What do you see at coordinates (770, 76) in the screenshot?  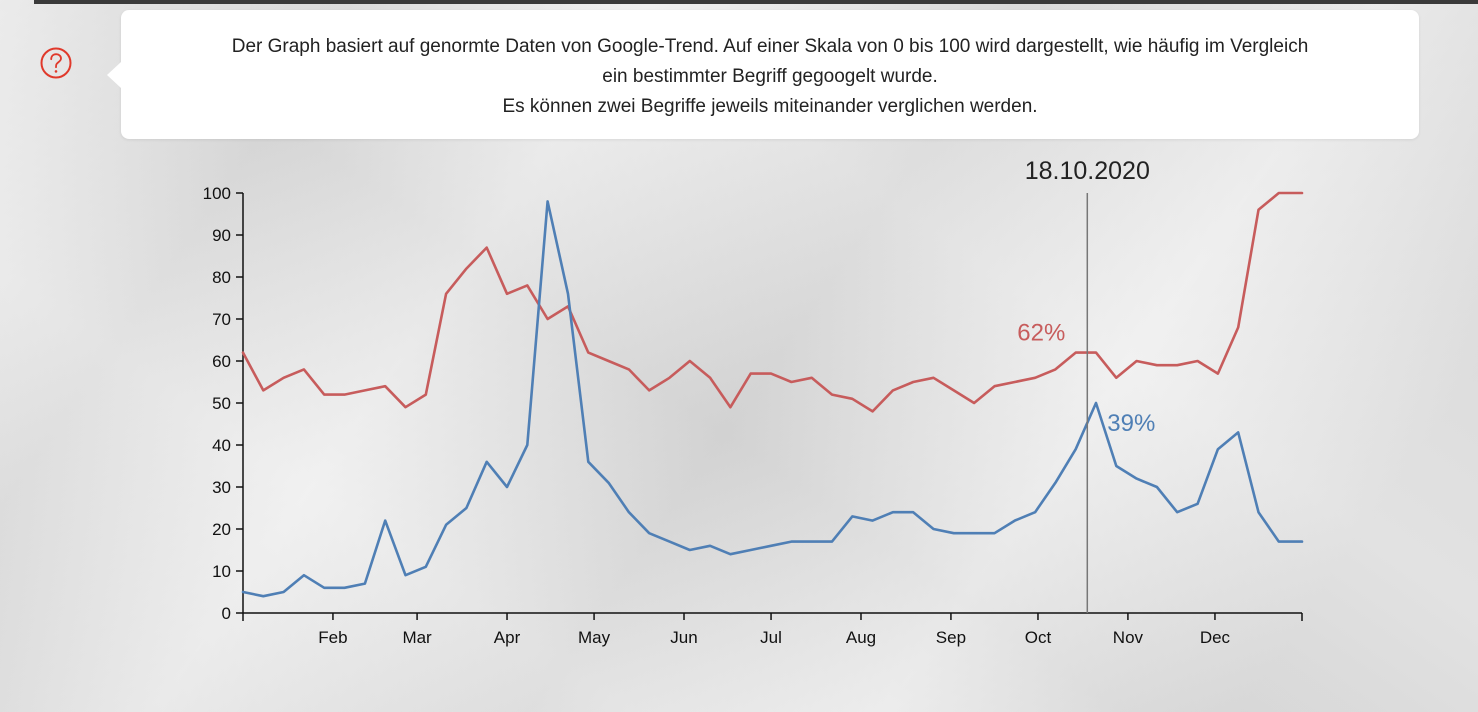 I see `info-text-line-2: ein bestimmter Begriff gegoogelt wurde.` at bounding box center [770, 76].